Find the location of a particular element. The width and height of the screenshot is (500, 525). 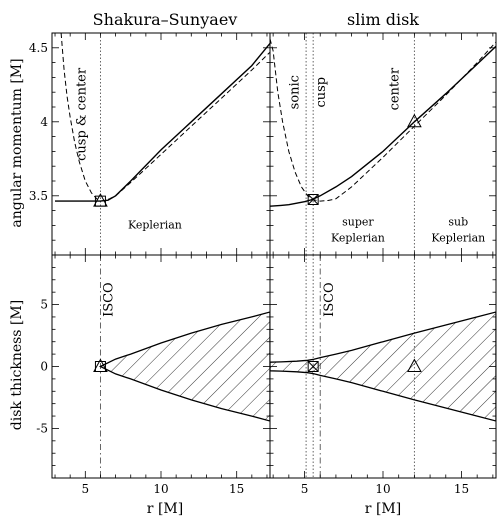

disk-region-slim-thickness is located at coordinates (383, 366).